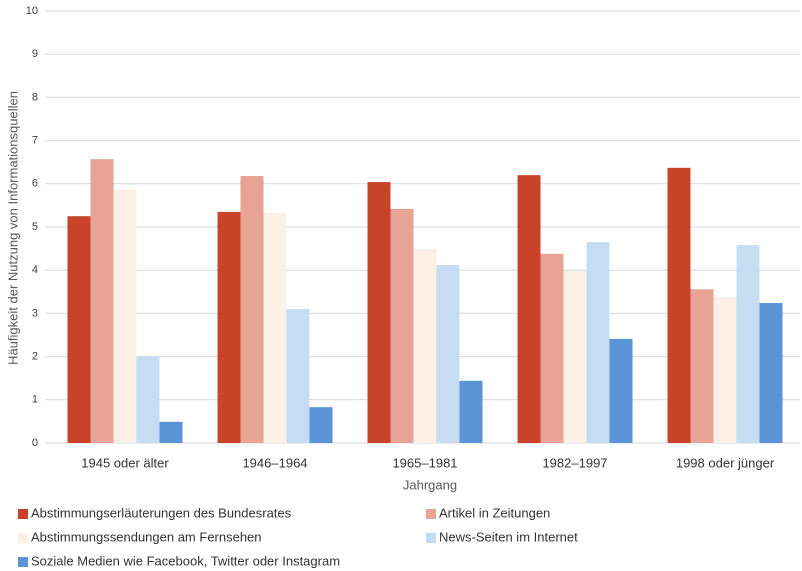  Describe the element at coordinates (35, 400) in the screenshot. I see `y-tick-label: 1` at that location.